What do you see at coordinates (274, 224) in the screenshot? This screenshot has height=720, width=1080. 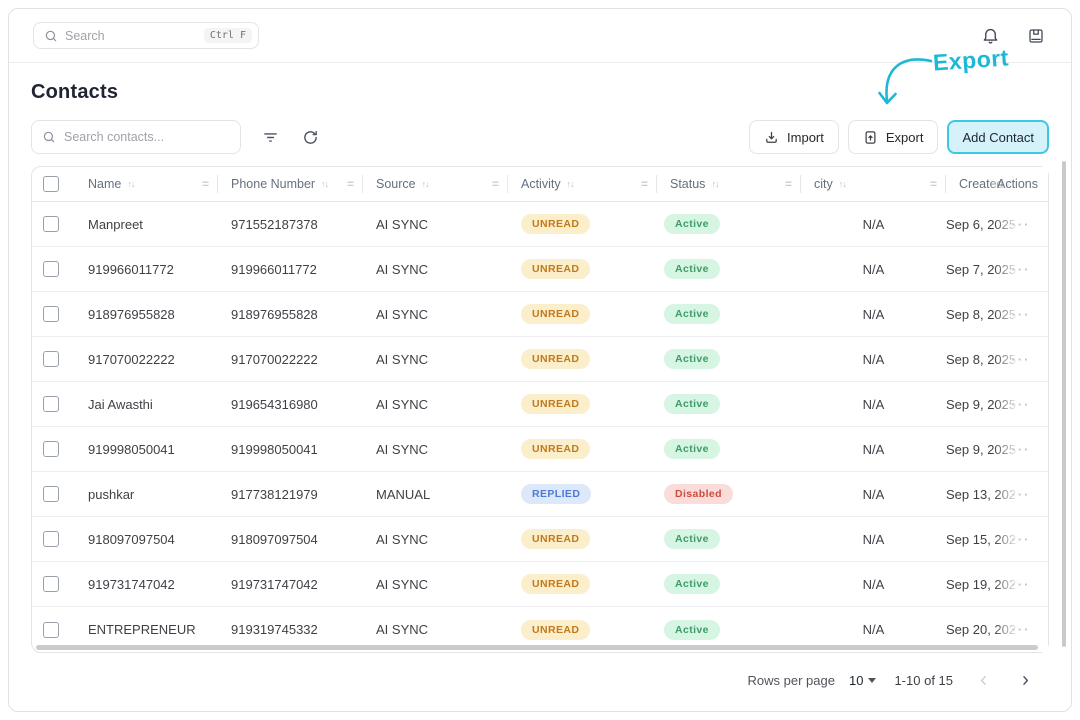 I see `cell-phone: 971552187378` at bounding box center [274, 224].